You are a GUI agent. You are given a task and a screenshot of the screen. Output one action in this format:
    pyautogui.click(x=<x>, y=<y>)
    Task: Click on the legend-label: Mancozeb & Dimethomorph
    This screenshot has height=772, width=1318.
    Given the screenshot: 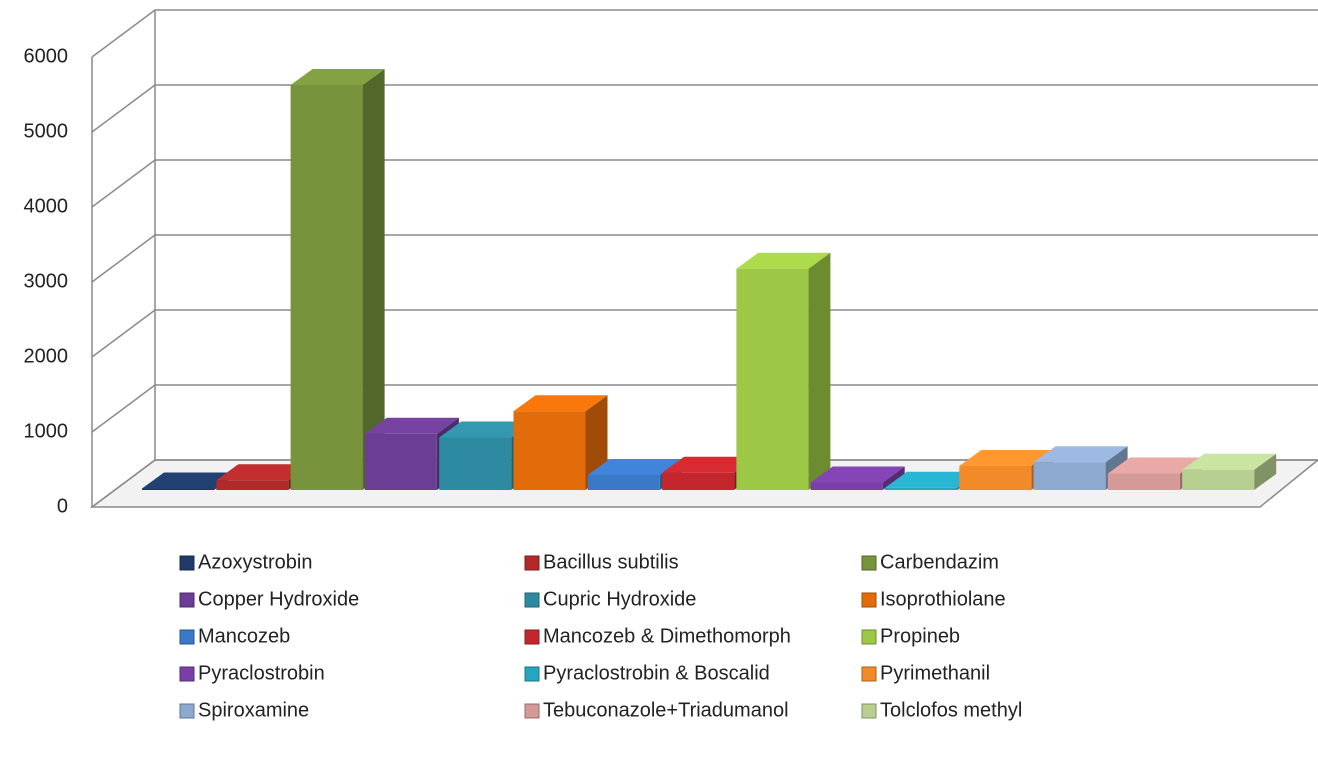 What is the action you would take?
    pyautogui.click(x=667, y=636)
    